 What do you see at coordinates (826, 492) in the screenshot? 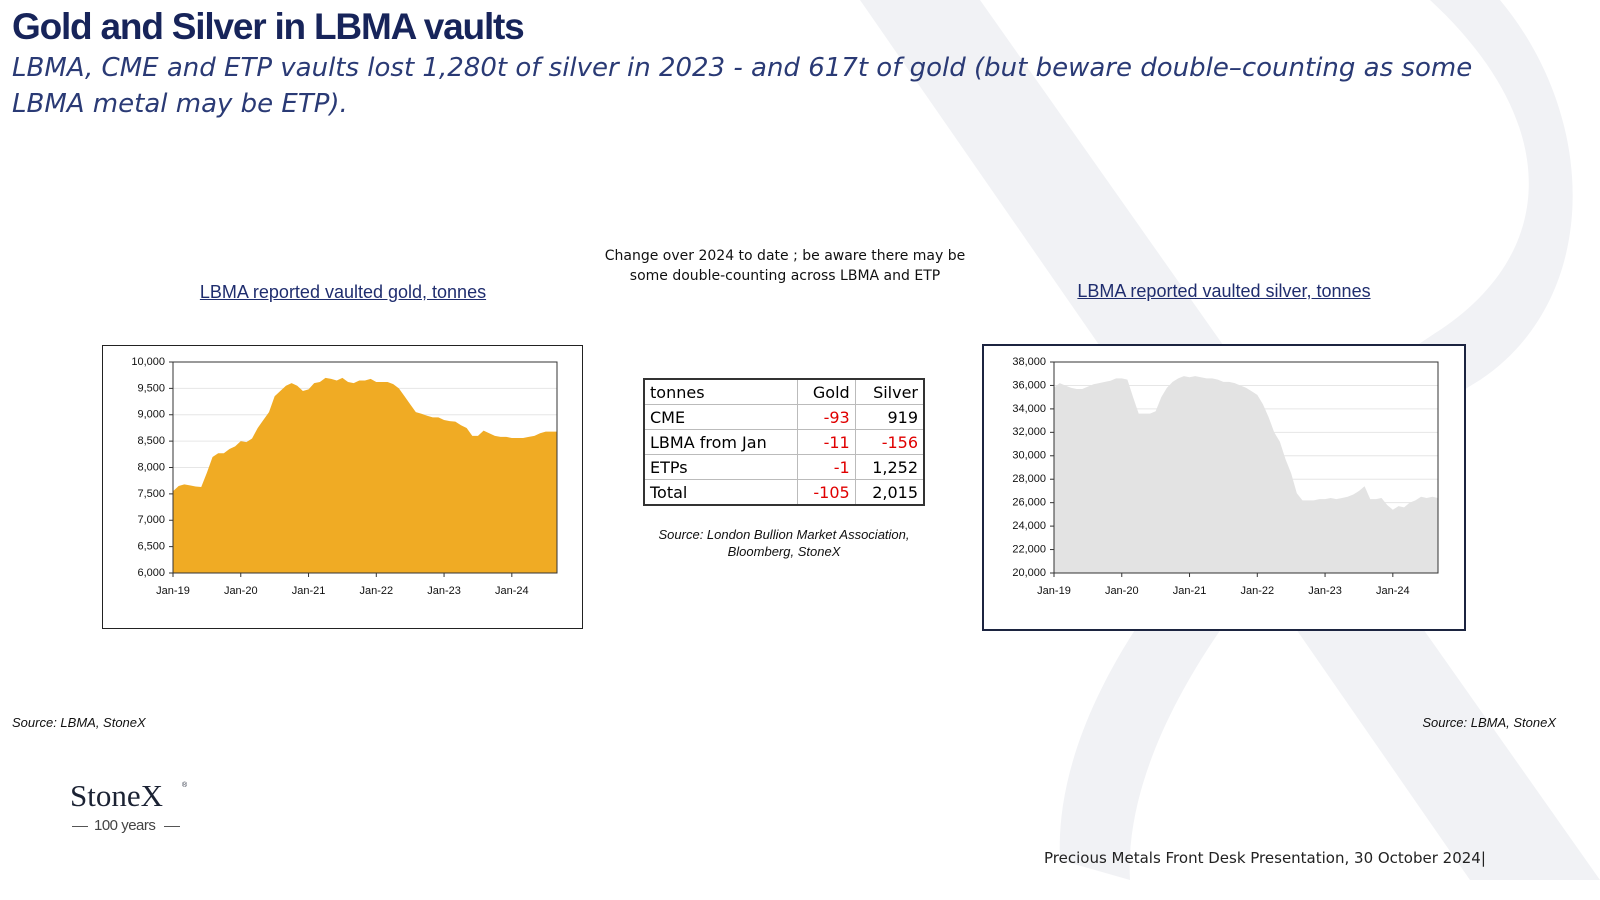
I see `table-cell: -105` at bounding box center [826, 492].